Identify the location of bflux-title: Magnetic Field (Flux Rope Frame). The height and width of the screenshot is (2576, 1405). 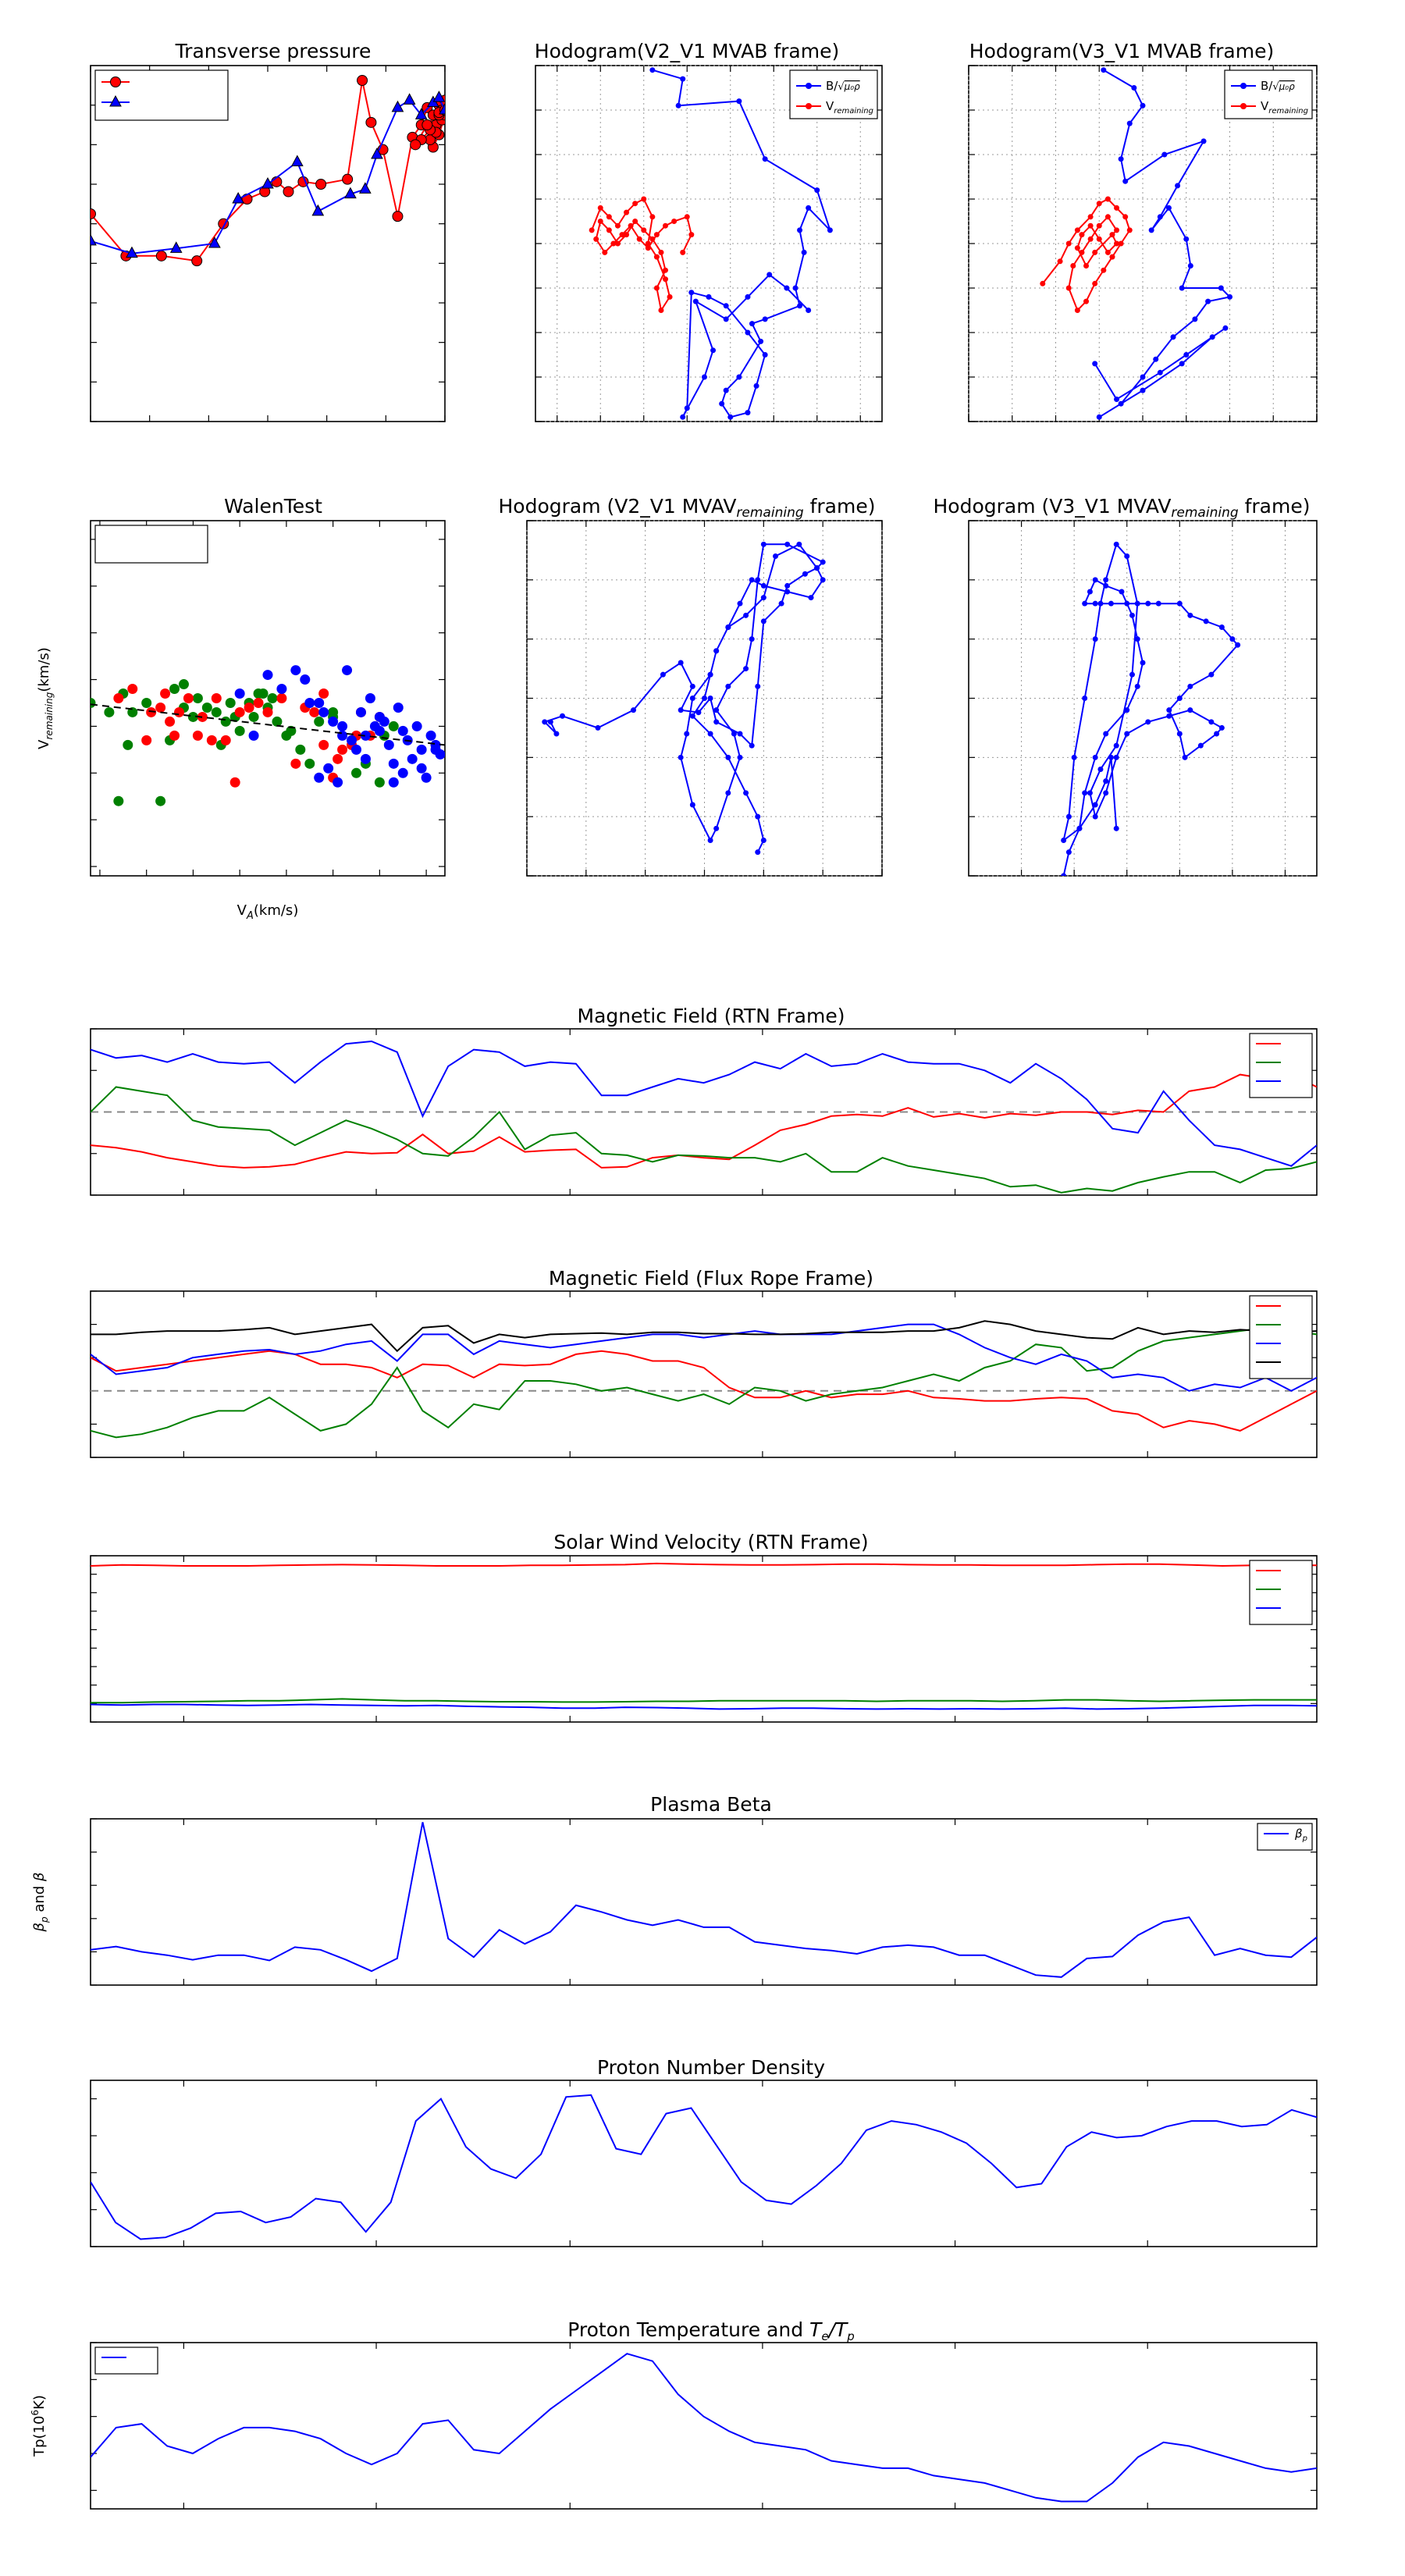
(711, 1278).